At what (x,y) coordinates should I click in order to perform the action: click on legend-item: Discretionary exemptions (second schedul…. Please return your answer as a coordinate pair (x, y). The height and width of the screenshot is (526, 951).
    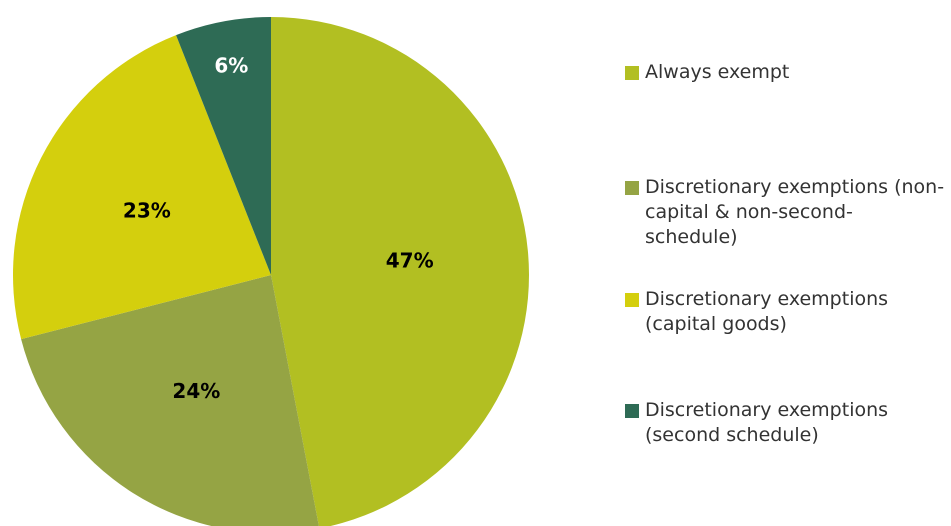
    Looking at the image, I should click on (785, 423).